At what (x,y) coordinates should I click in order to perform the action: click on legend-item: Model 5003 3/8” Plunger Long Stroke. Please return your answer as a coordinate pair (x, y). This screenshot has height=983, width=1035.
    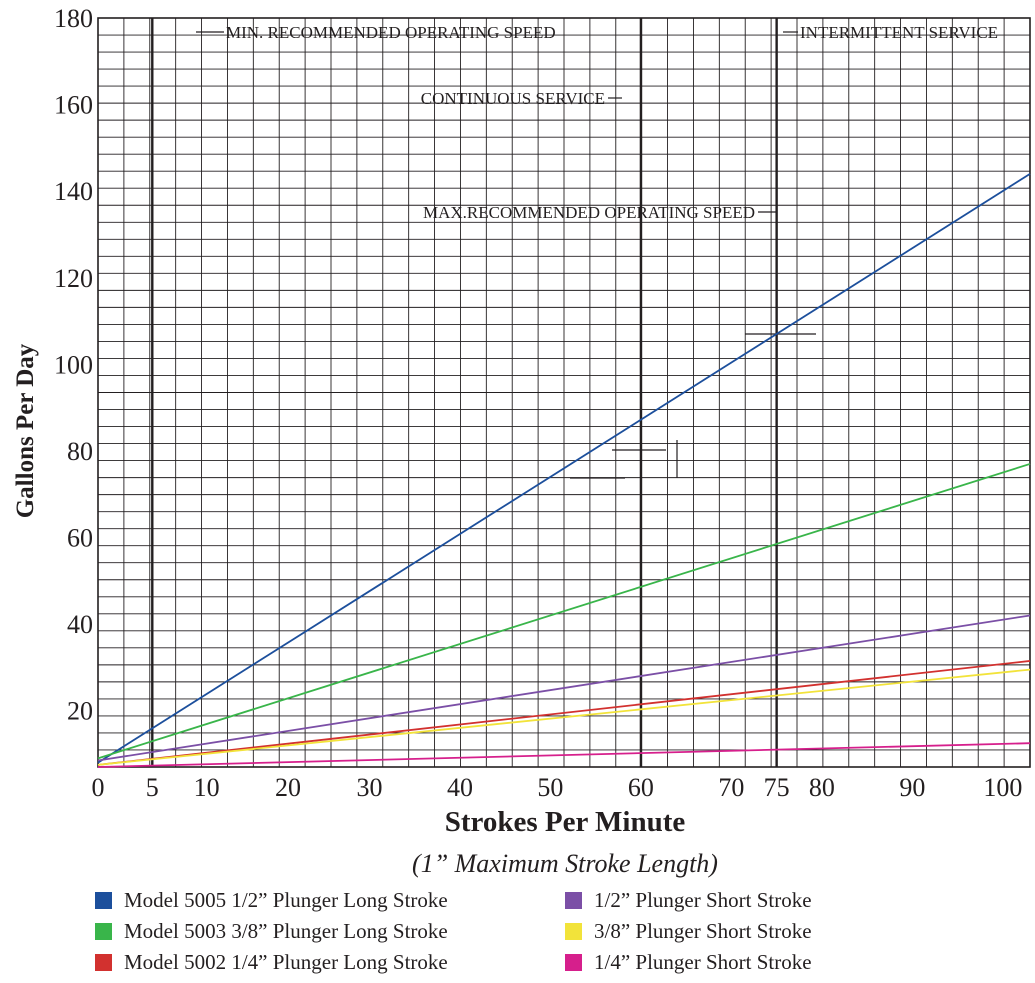
    Looking at the image, I should click on (271, 931).